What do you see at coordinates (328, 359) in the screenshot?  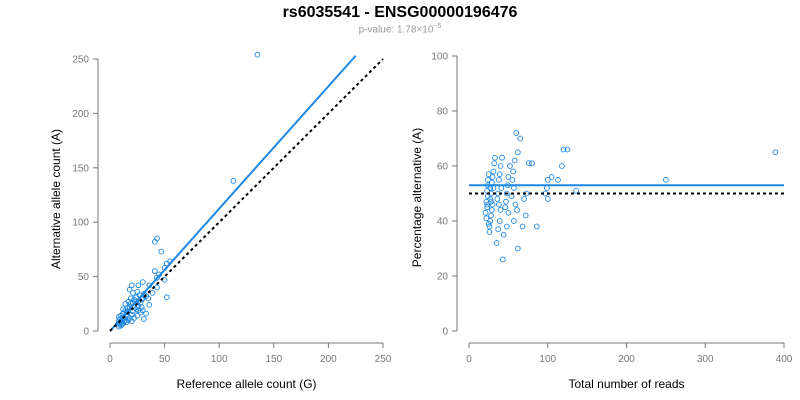 I see `x-tick-label: 200` at bounding box center [328, 359].